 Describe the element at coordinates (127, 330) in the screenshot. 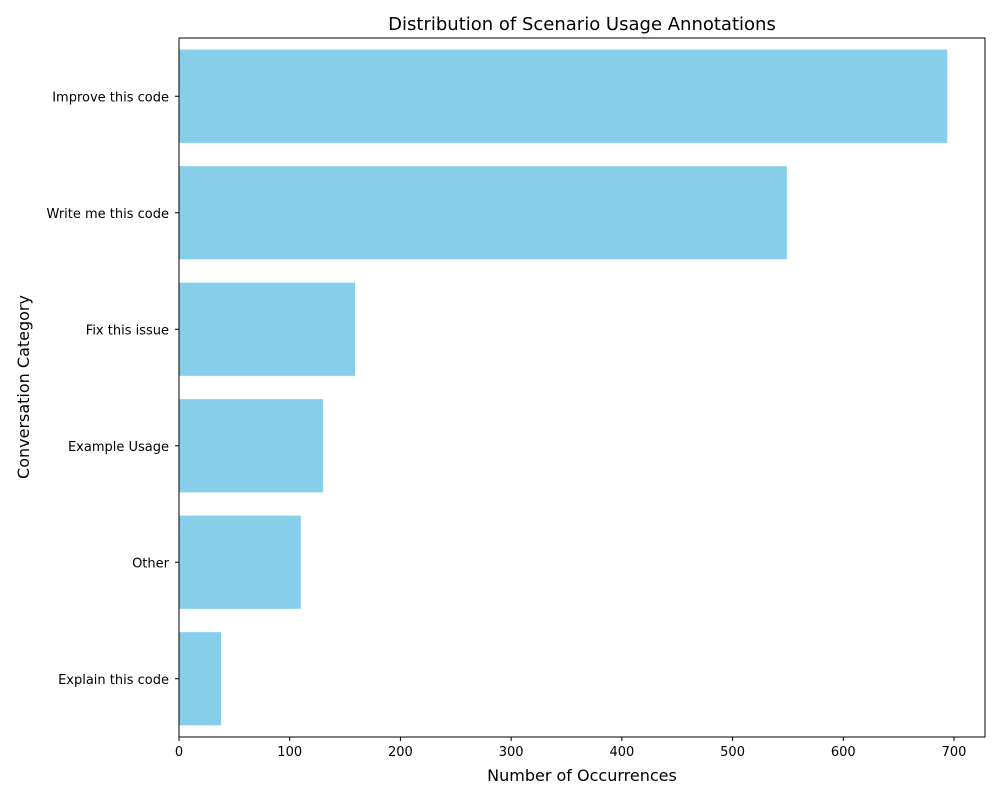

I see `y-tick-label: Fix this issue` at that location.